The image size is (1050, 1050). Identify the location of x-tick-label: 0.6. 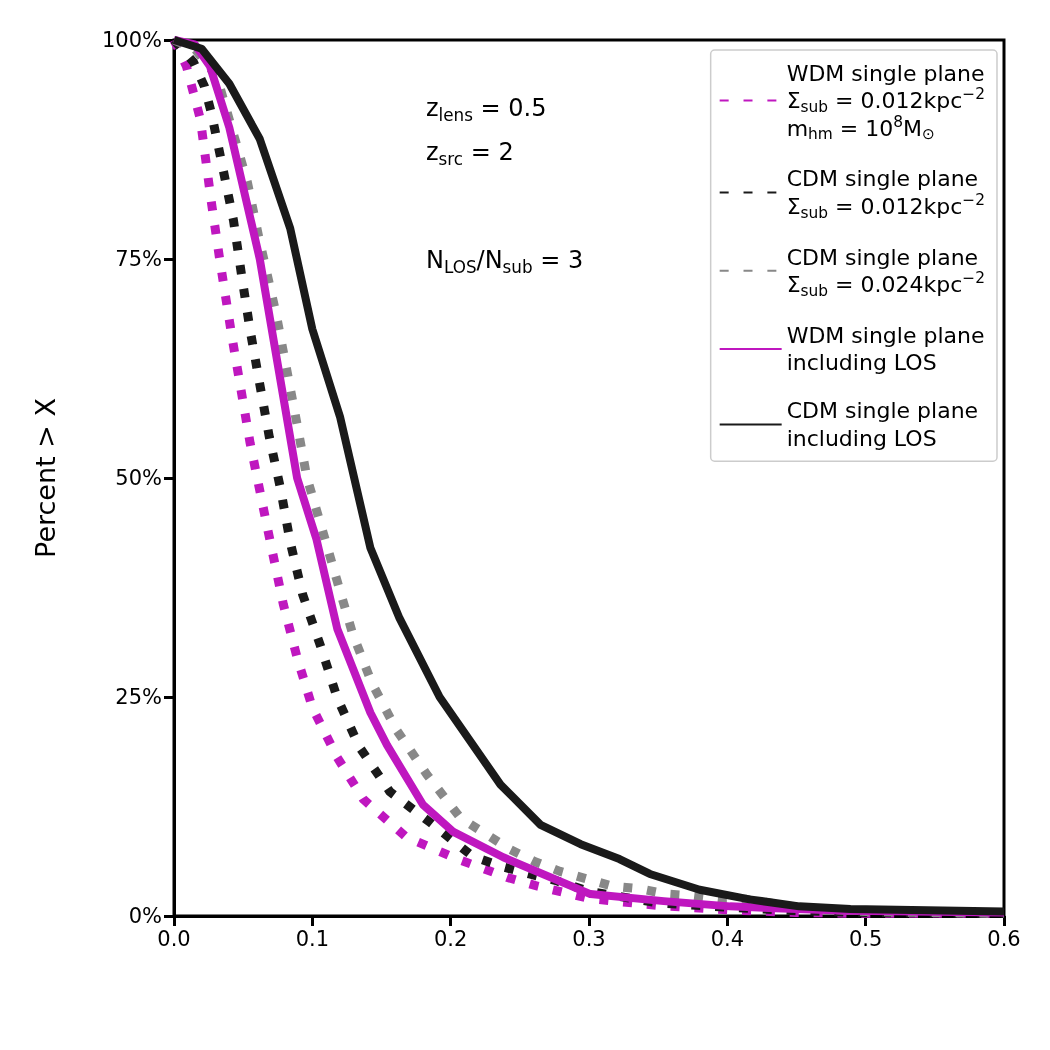
(1004, 938).